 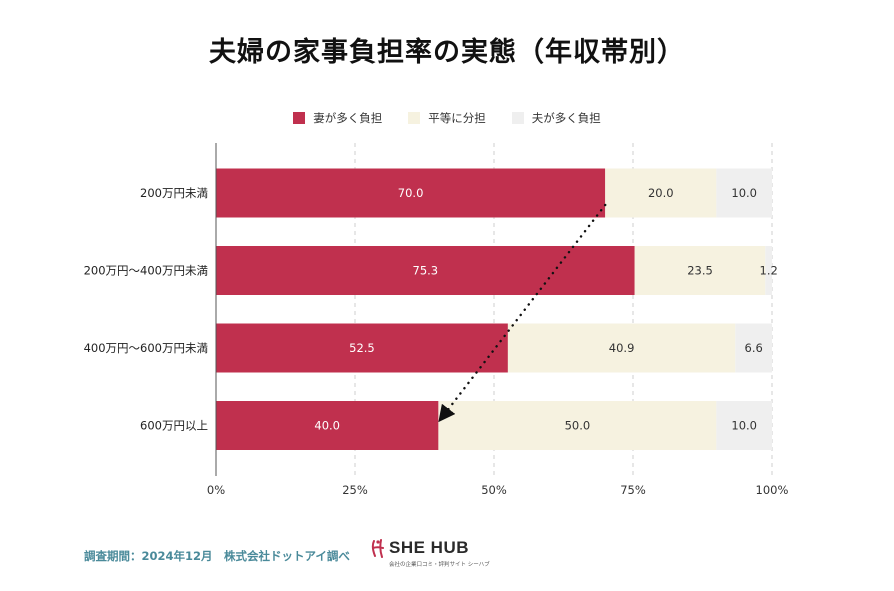 What do you see at coordinates (146, 348) in the screenshot?
I see `category-label: 400万円〜600万円未満` at bounding box center [146, 348].